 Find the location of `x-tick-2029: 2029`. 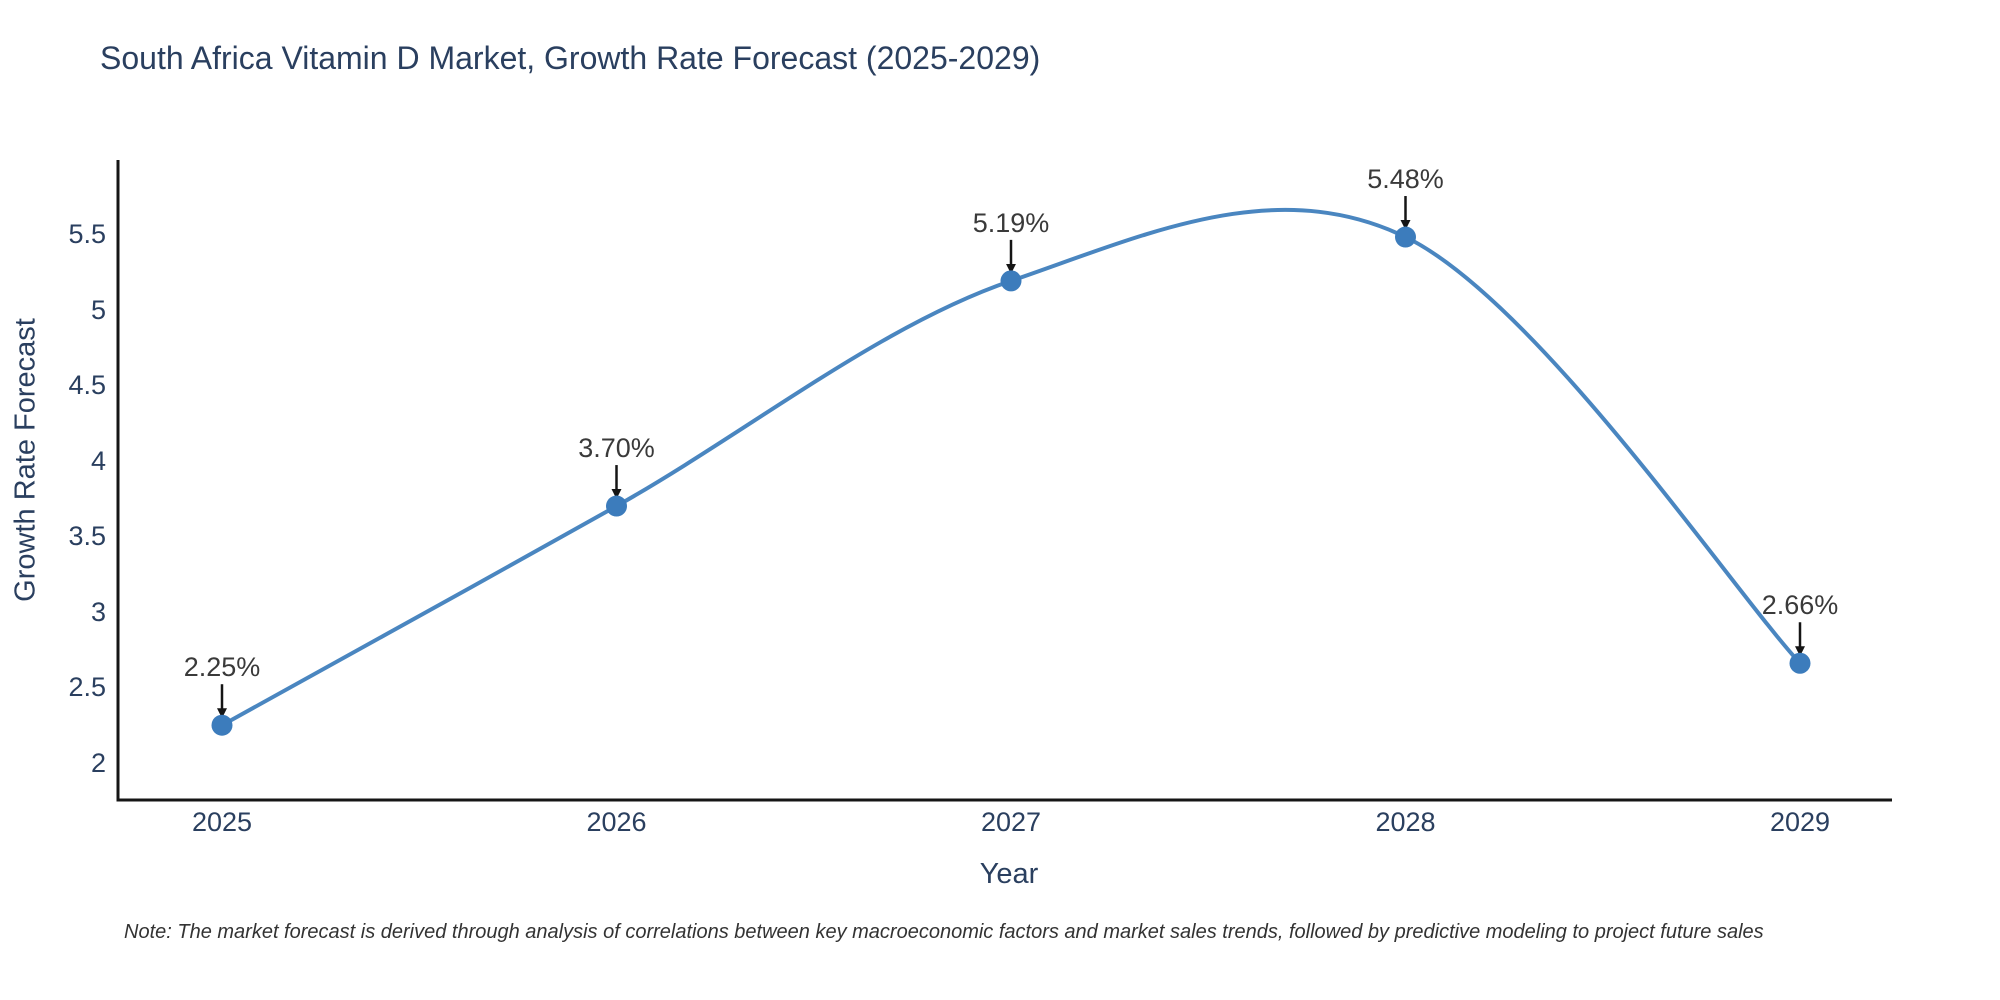

x-tick-2029: 2029 is located at coordinates (1800, 822).